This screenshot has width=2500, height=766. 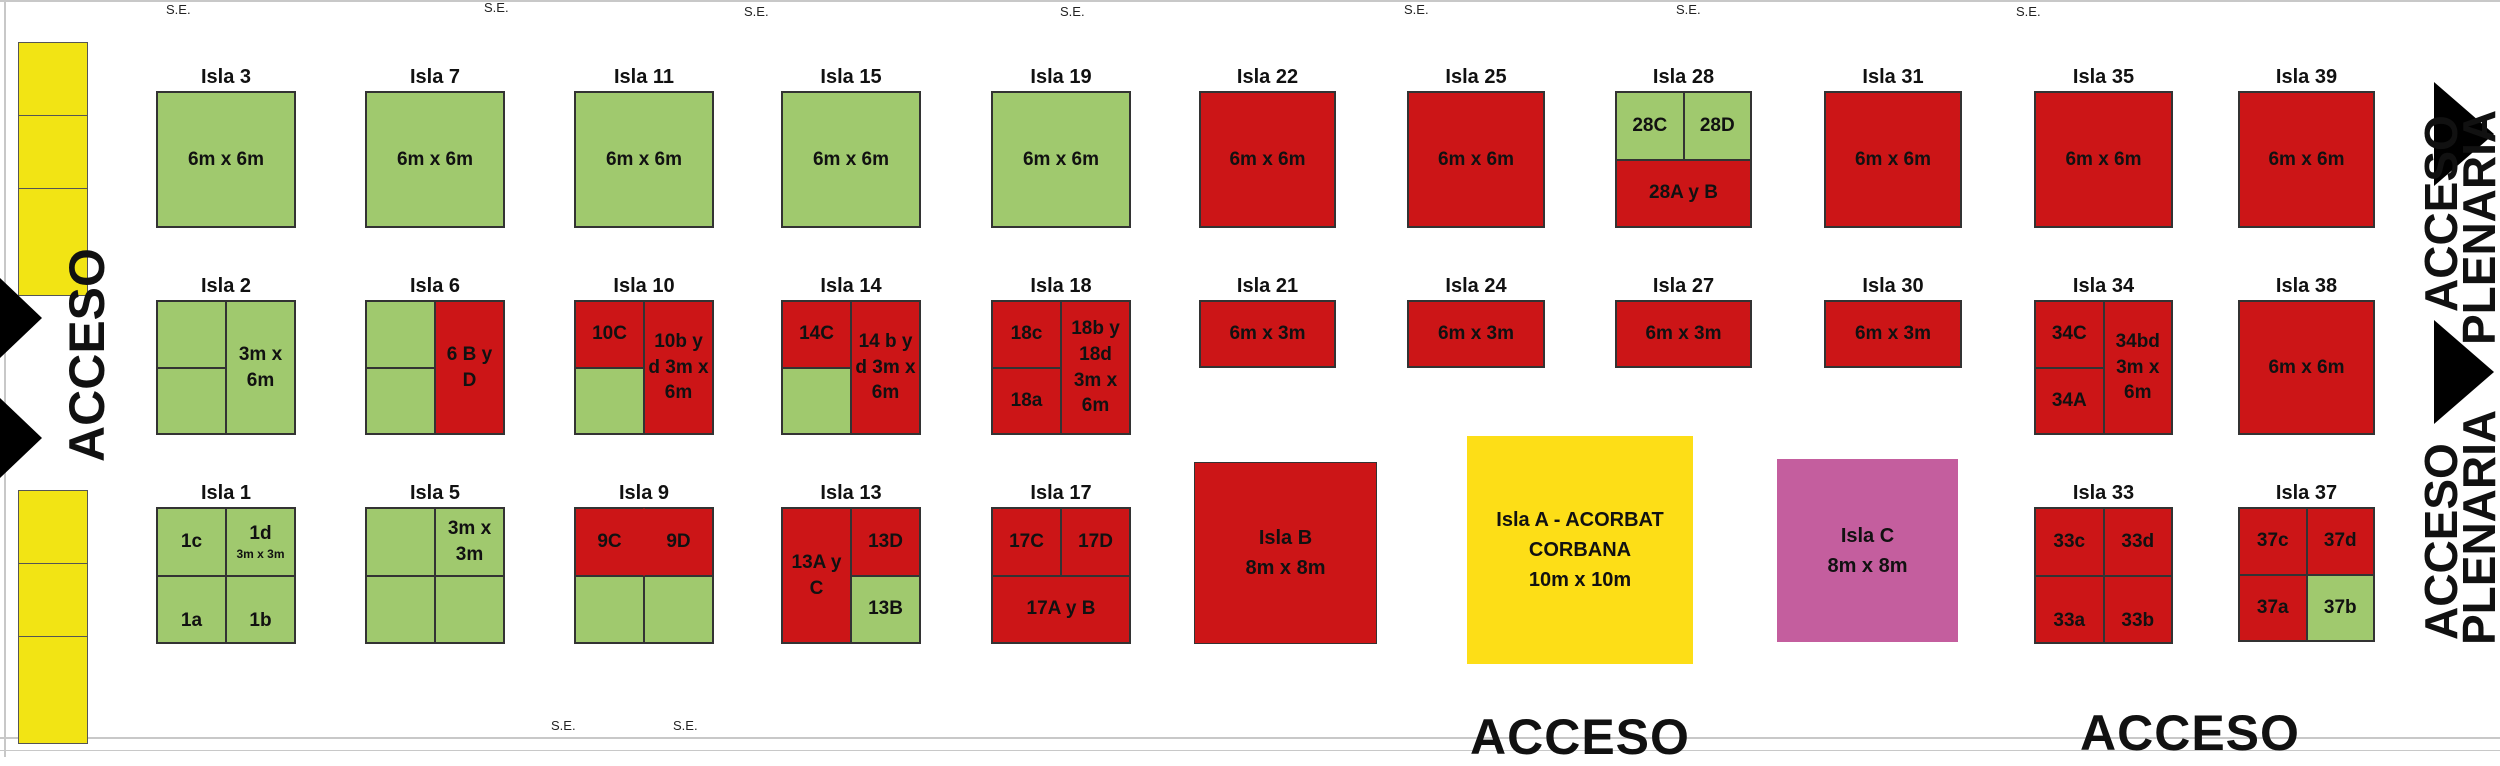 I want to click on island-11: Isla 11 6m x 6m, so click(x=644, y=147).